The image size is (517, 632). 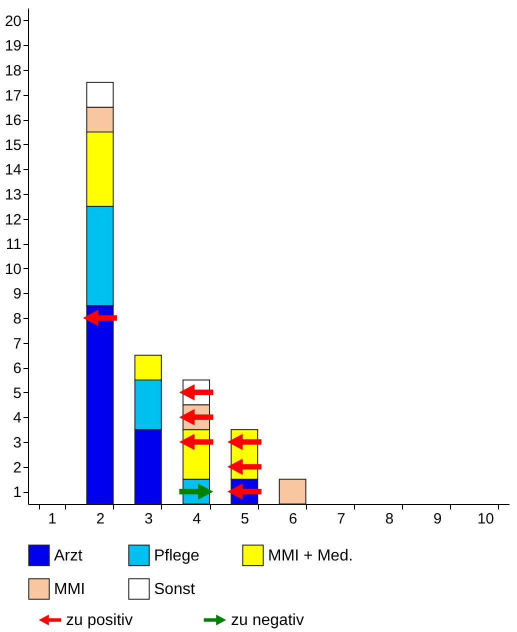 What do you see at coordinates (17, 294) in the screenshot?
I see `y-tick-label: 9` at bounding box center [17, 294].